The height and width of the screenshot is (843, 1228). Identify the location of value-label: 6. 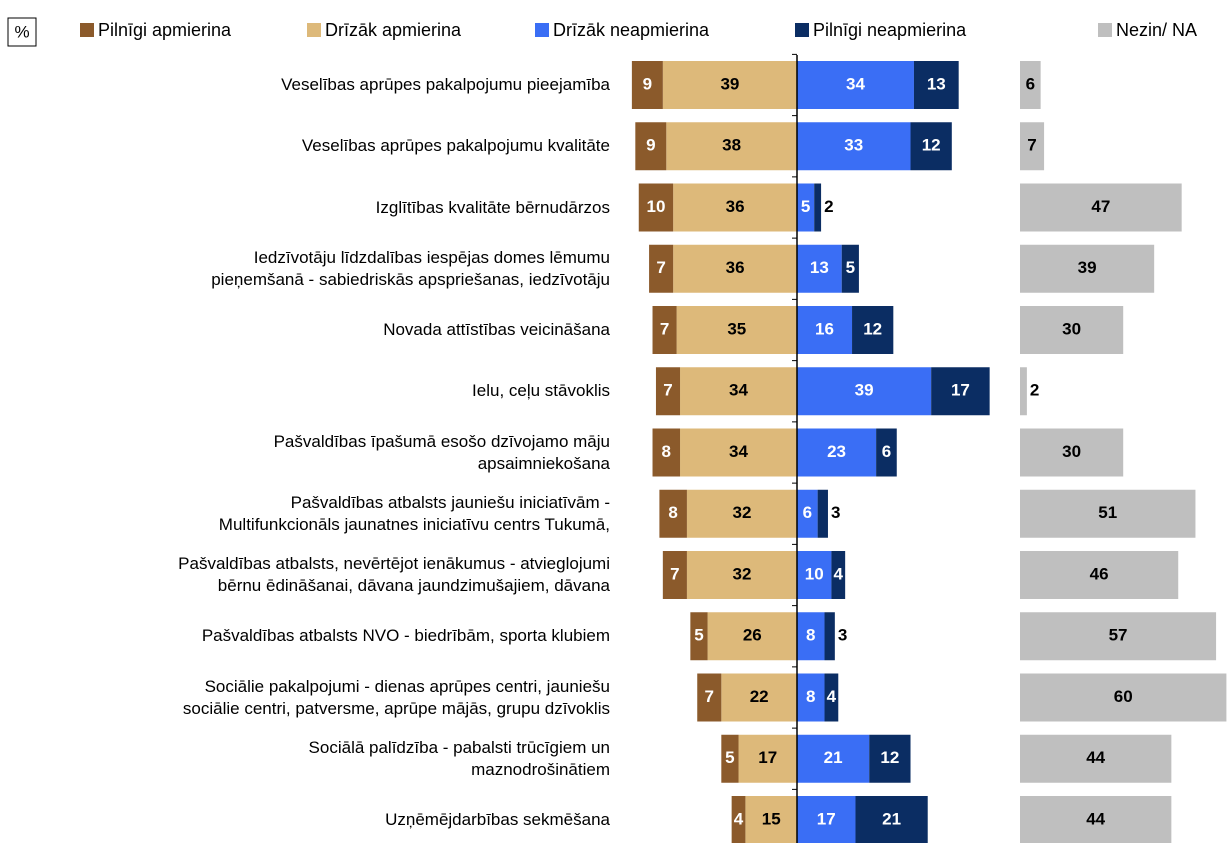
(807, 512).